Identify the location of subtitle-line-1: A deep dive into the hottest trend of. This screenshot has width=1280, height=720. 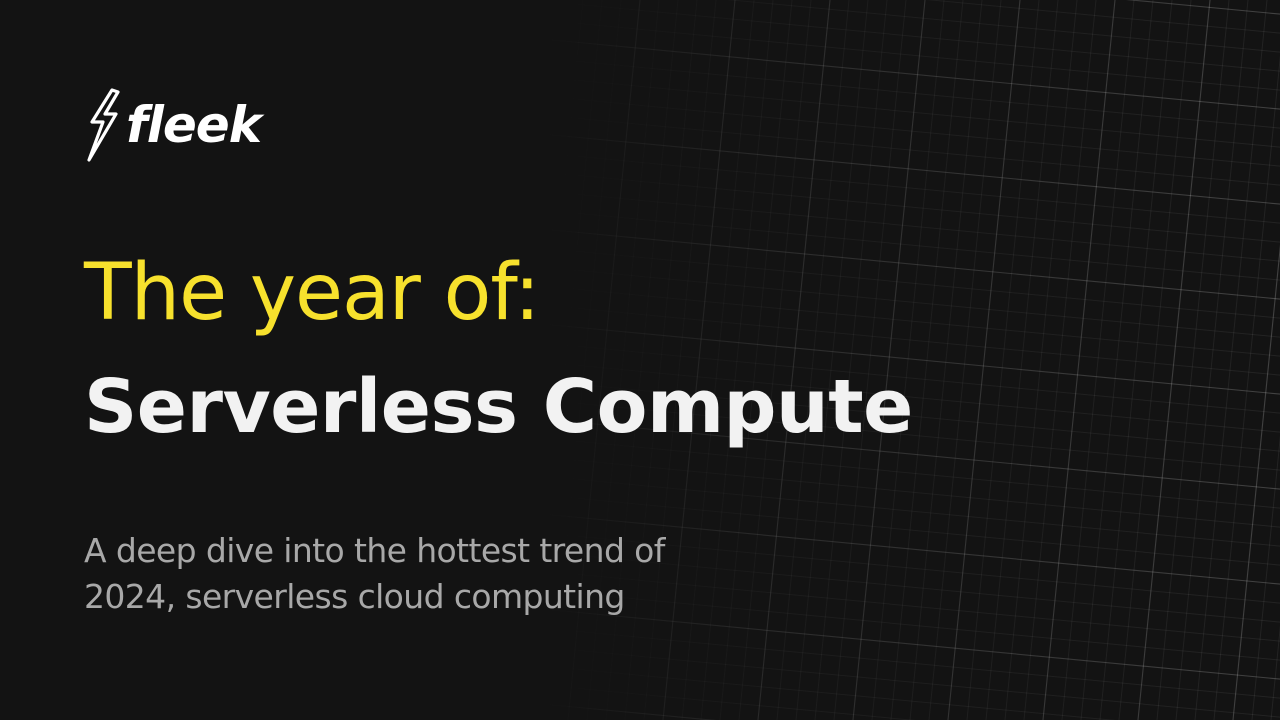
(374, 550).